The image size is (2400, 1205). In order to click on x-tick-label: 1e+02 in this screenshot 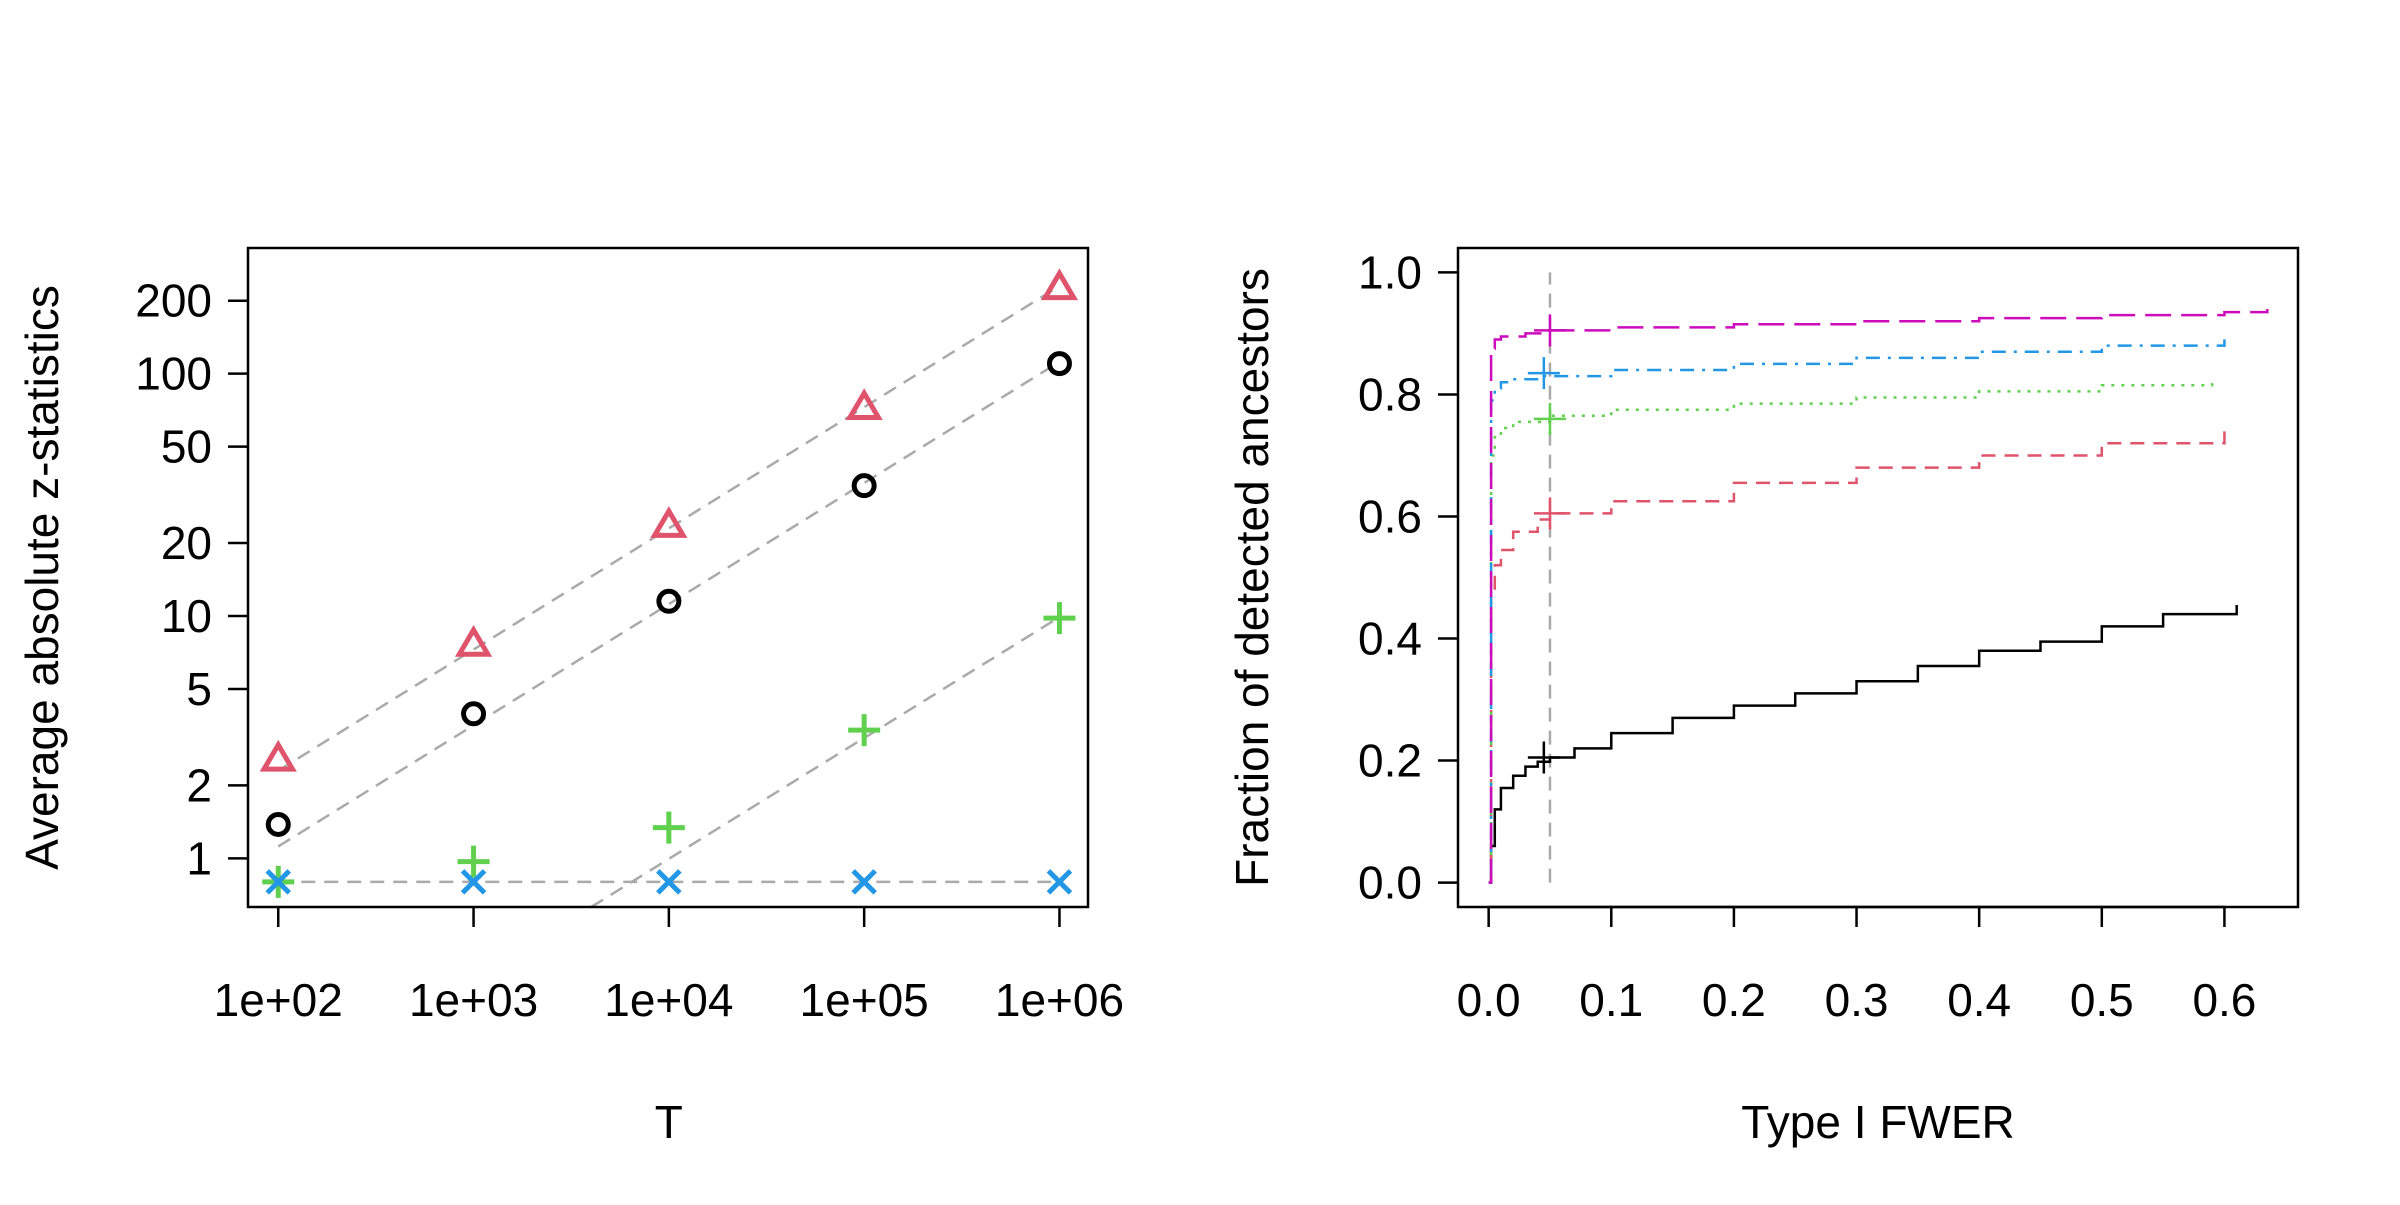, I will do `click(278, 1000)`.